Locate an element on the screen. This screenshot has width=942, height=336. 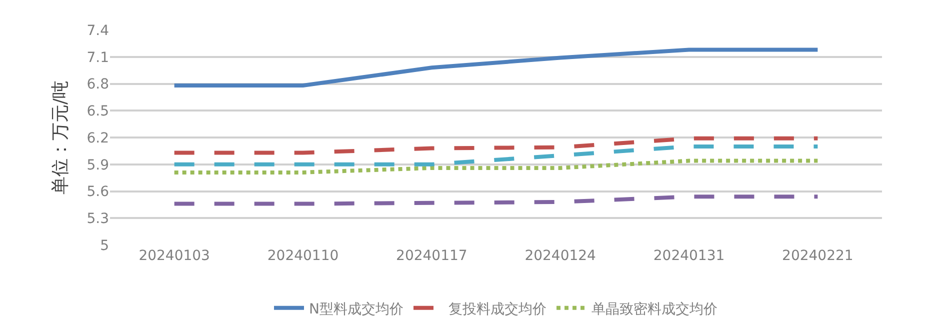
y-tick-label: 5 is located at coordinates (104, 246).